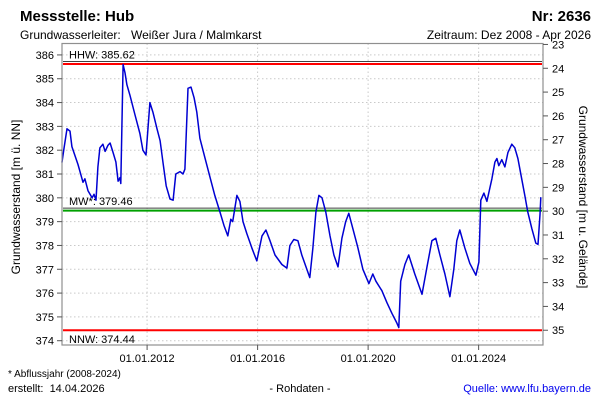  What do you see at coordinates (558, 331) in the screenshot?
I see `y-tick-label-right: 35` at bounding box center [558, 331].